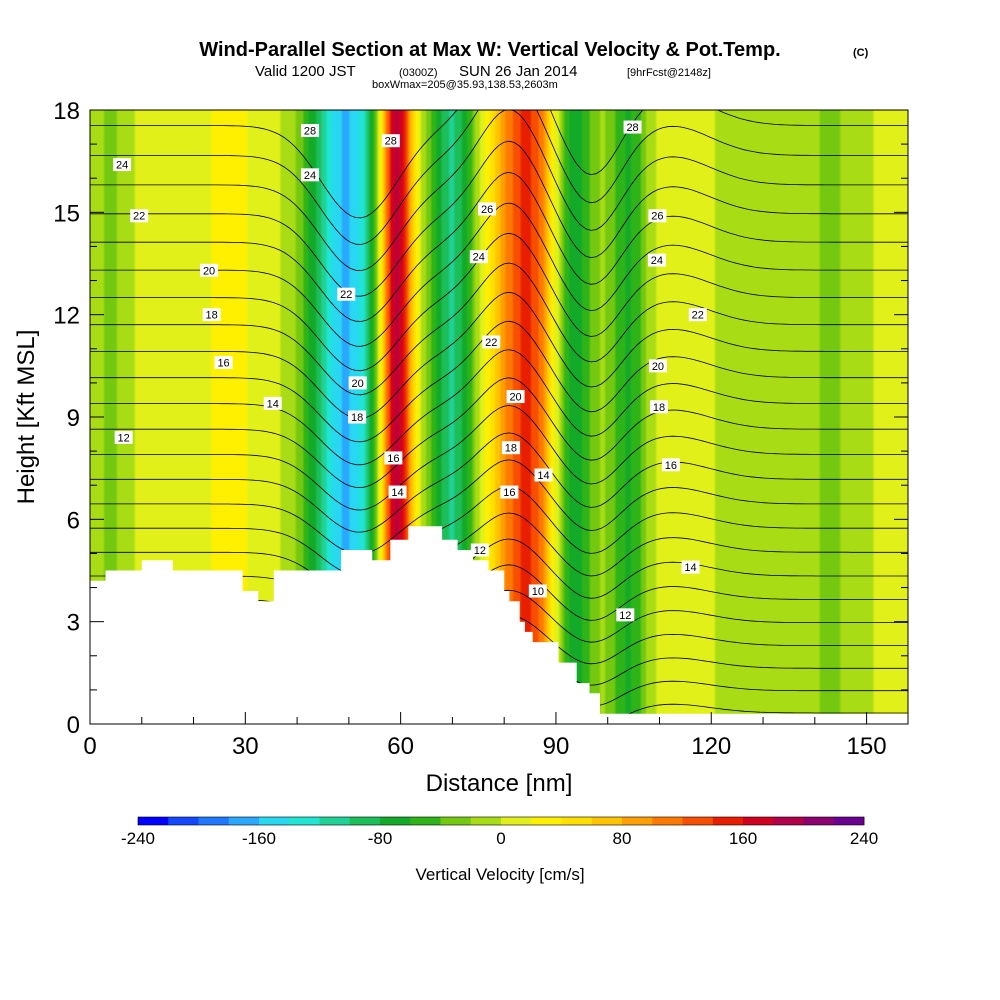 The width and height of the screenshot is (1000, 1000). Describe the element at coordinates (66, 213) in the screenshot. I see `y-tick-label: 15` at that location.